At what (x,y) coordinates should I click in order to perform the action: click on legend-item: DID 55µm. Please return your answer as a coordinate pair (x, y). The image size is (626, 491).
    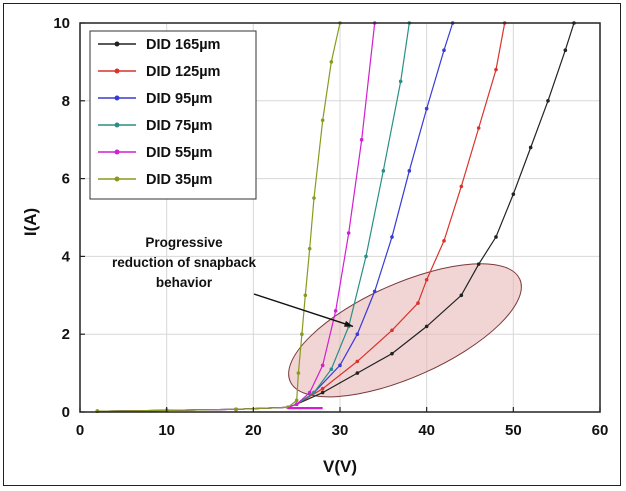
    Looking at the image, I should click on (155, 153).